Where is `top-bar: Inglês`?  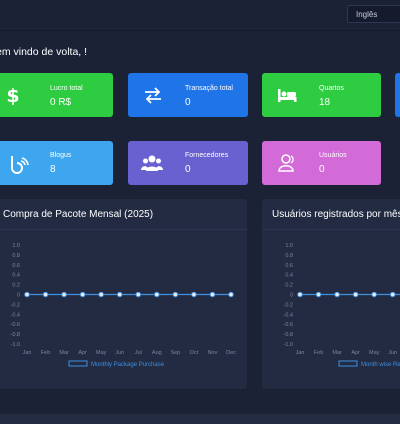 top-bar: Inglês is located at coordinates (200, 15).